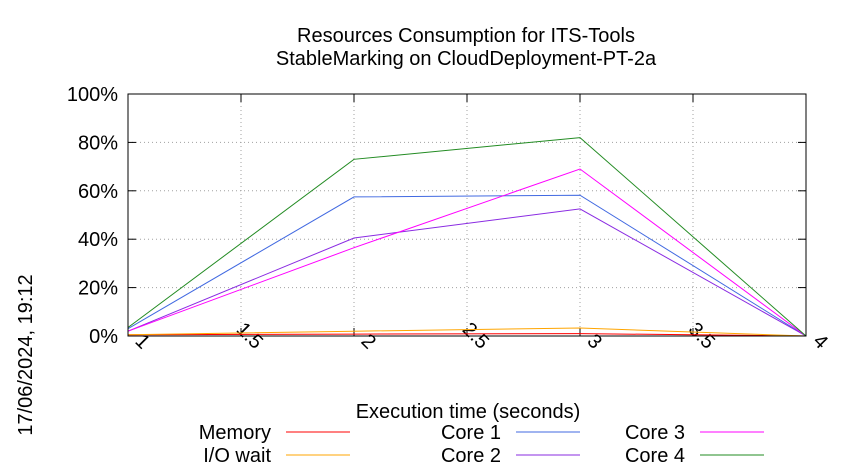 The image size is (850, 475). What do you see at coordinates (98, 192) in the screenshot?
I see `y-tick-label: 60%` at bounding box center [98, 192].